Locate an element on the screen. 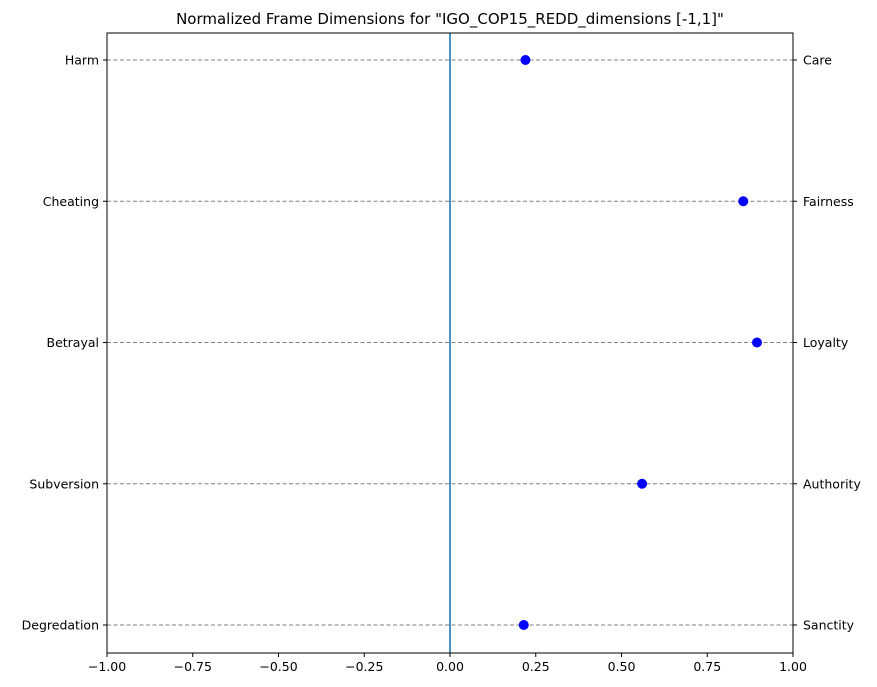 The image size is (877, 687). left-label: Degredation is located at coordinates (60, 625).